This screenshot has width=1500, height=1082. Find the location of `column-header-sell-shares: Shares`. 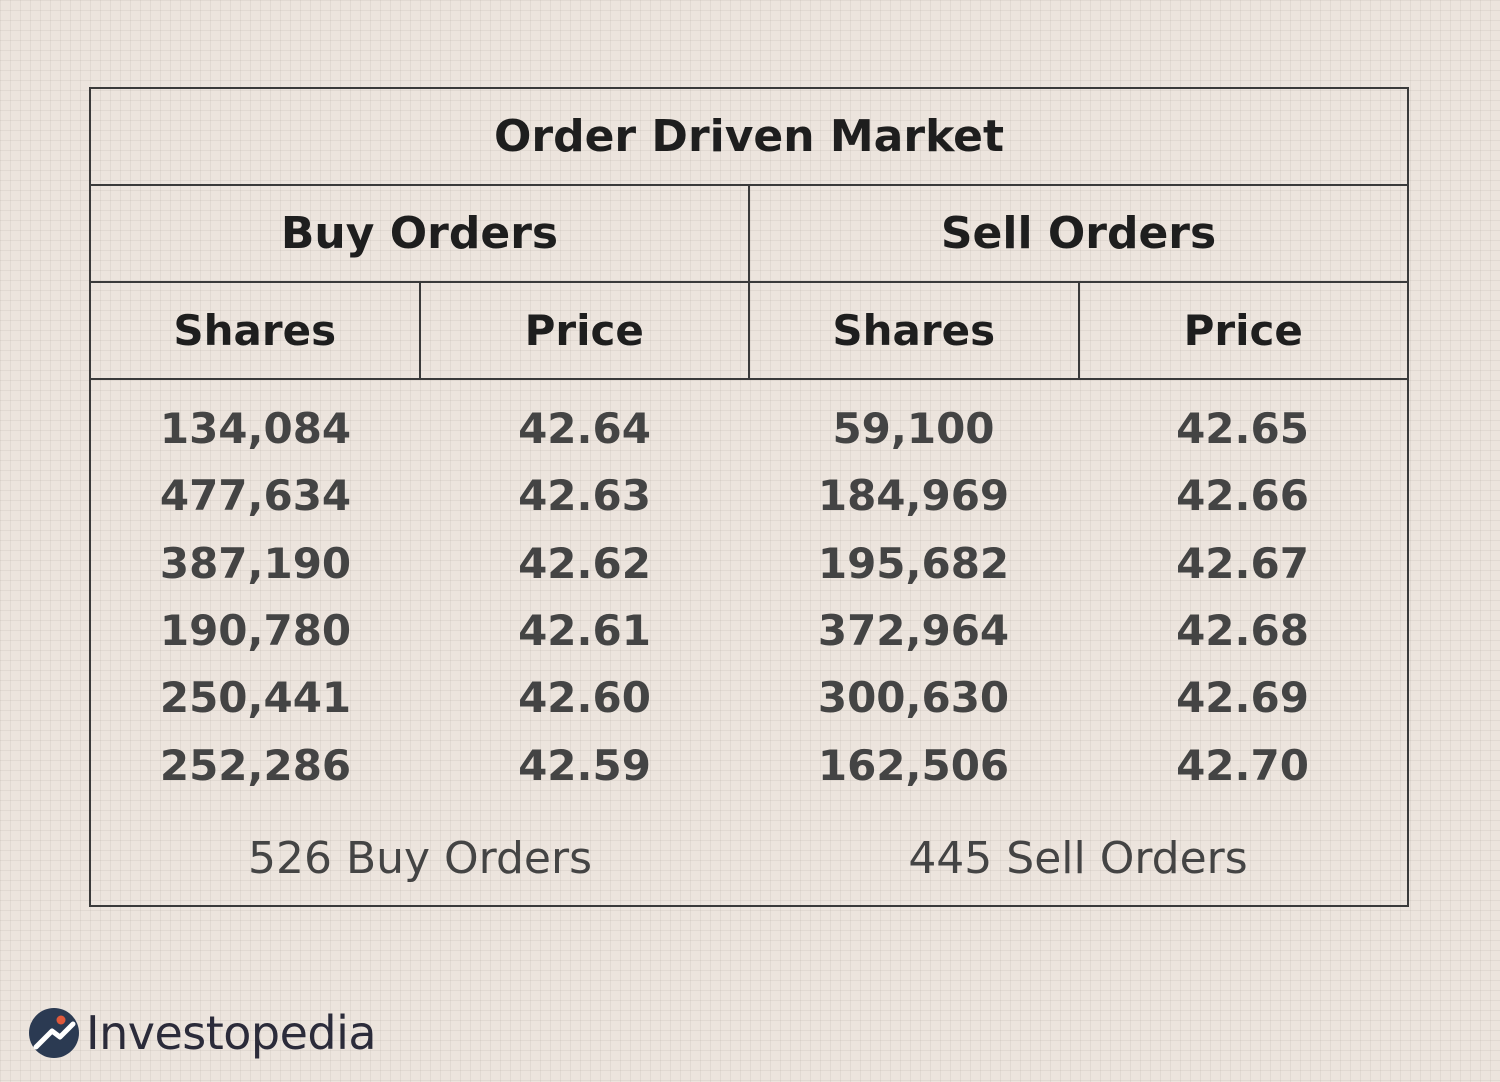

column-header-sell-shares: Shares is located at coordinates (915, 330).